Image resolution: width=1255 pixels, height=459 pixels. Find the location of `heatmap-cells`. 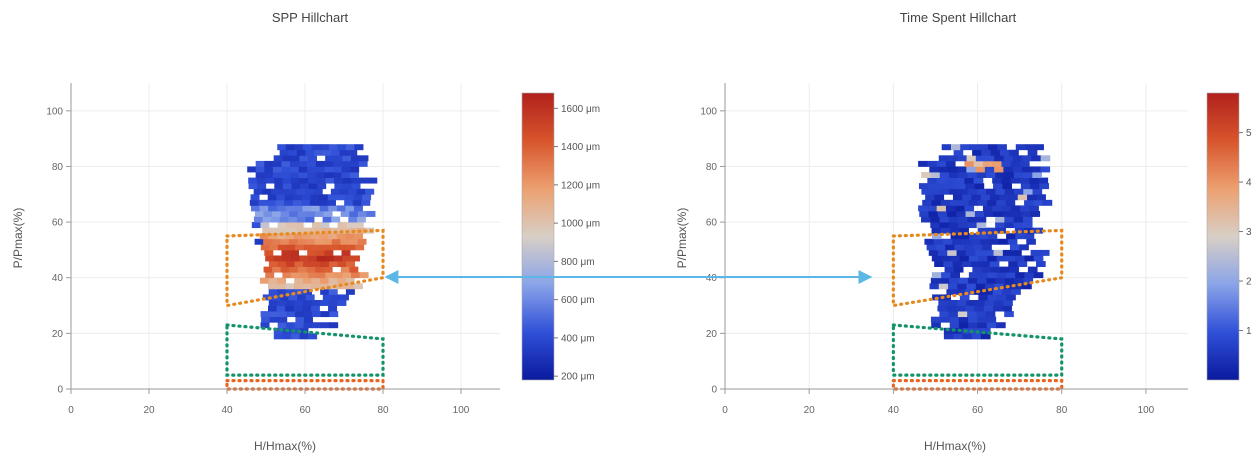

heatmap-cells is located at coordinates (312, 242).